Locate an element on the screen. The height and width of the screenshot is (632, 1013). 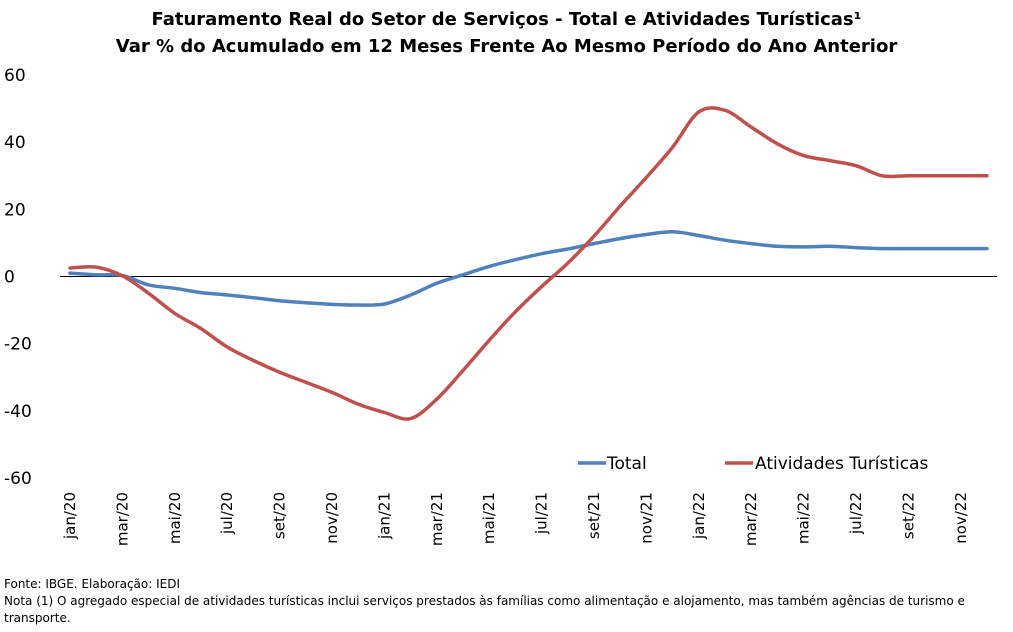
x-tick-label: jul/21 is located at coordinates (542, 513).